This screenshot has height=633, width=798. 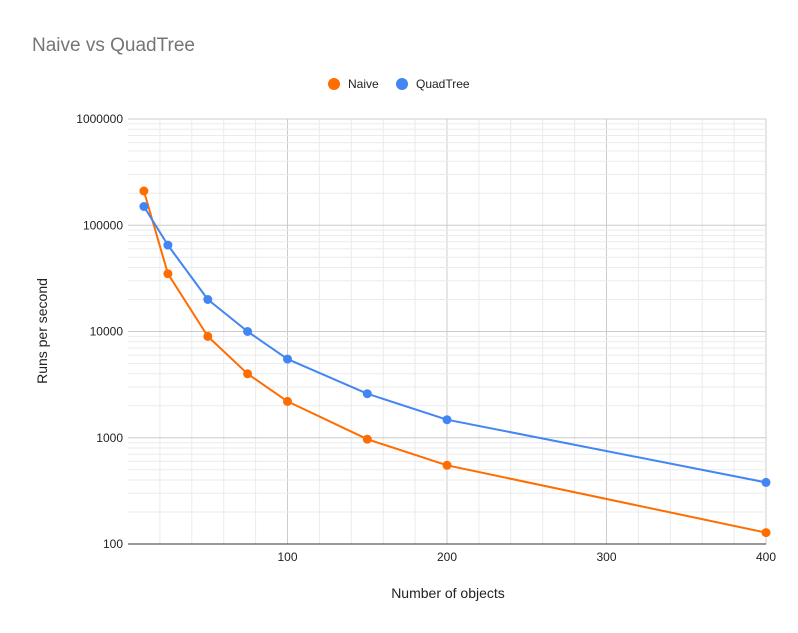 What do you see at coordinates (109, 438) in the screenshot?
I see `y-tick-label: 1000` at bounding box center [109, 438].